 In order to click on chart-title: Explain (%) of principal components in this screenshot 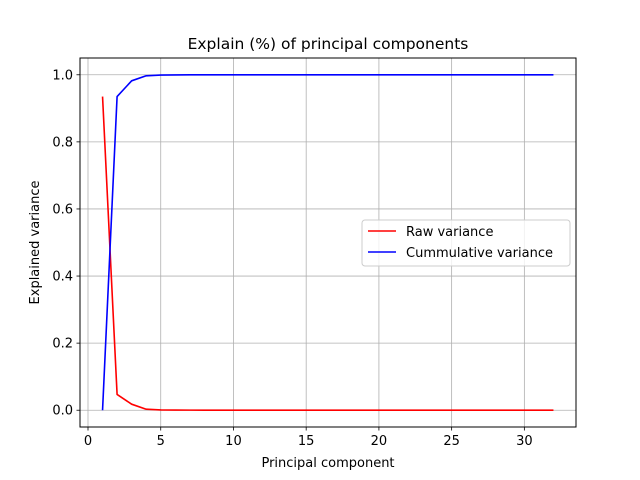, I will do `click(328, 44)`.